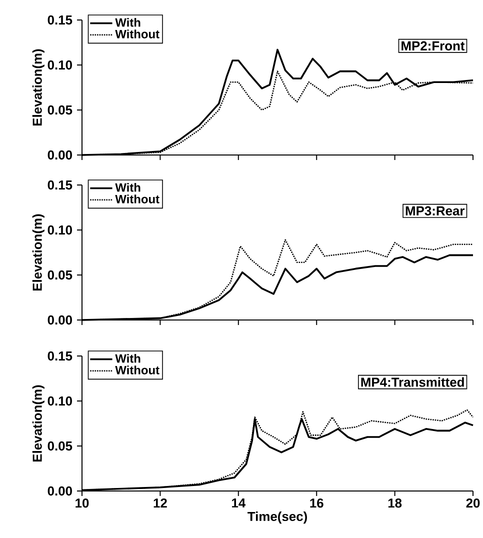 This screenshot has width=483, height=538. I want to click on x-tick-label: 14, so click(239, 503).